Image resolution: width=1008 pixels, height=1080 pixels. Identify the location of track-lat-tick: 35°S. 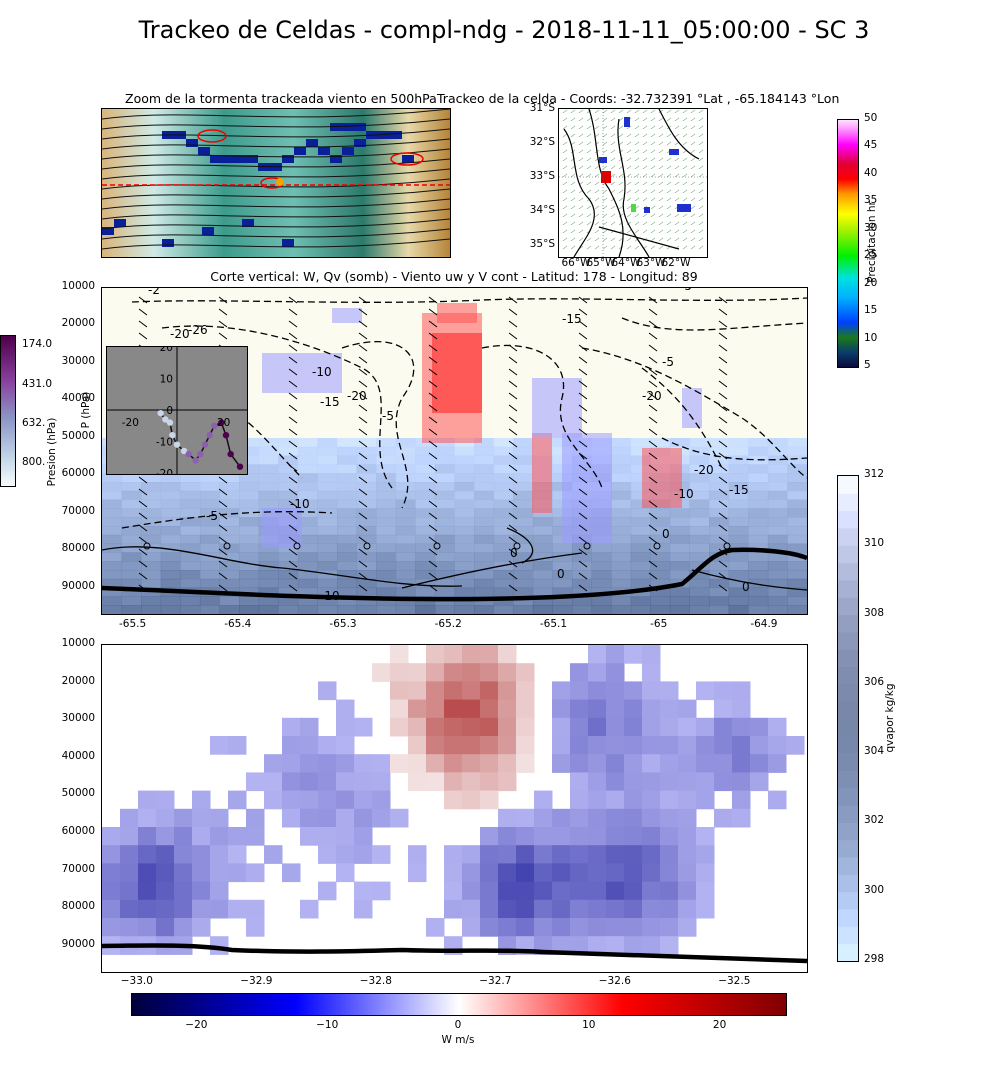
(542, 244).